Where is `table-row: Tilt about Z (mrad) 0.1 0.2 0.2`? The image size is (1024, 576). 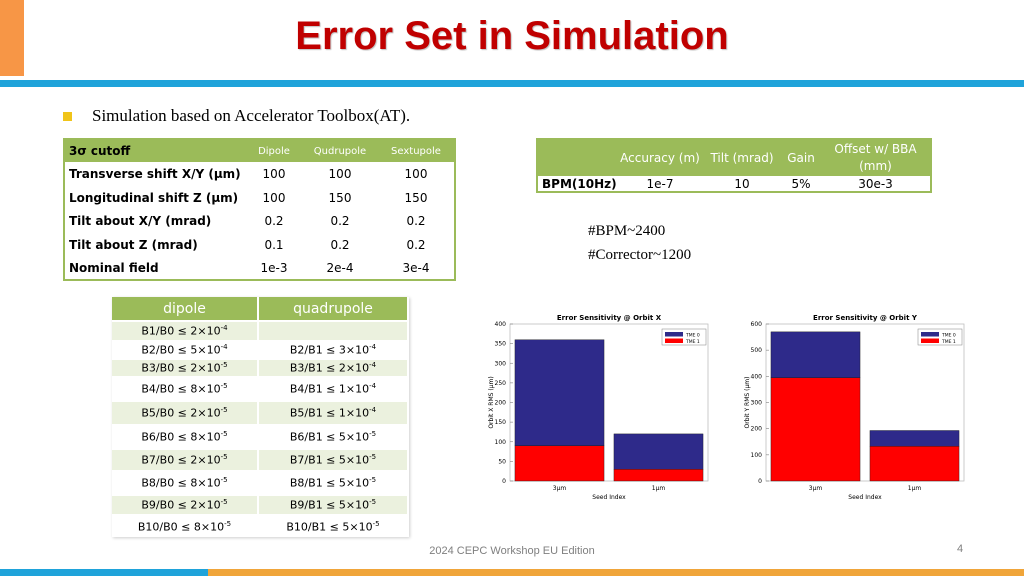
table-row: Tilt about Z (mrad) 0.1 0.2 0.2 is located at coordinates (259, 244).